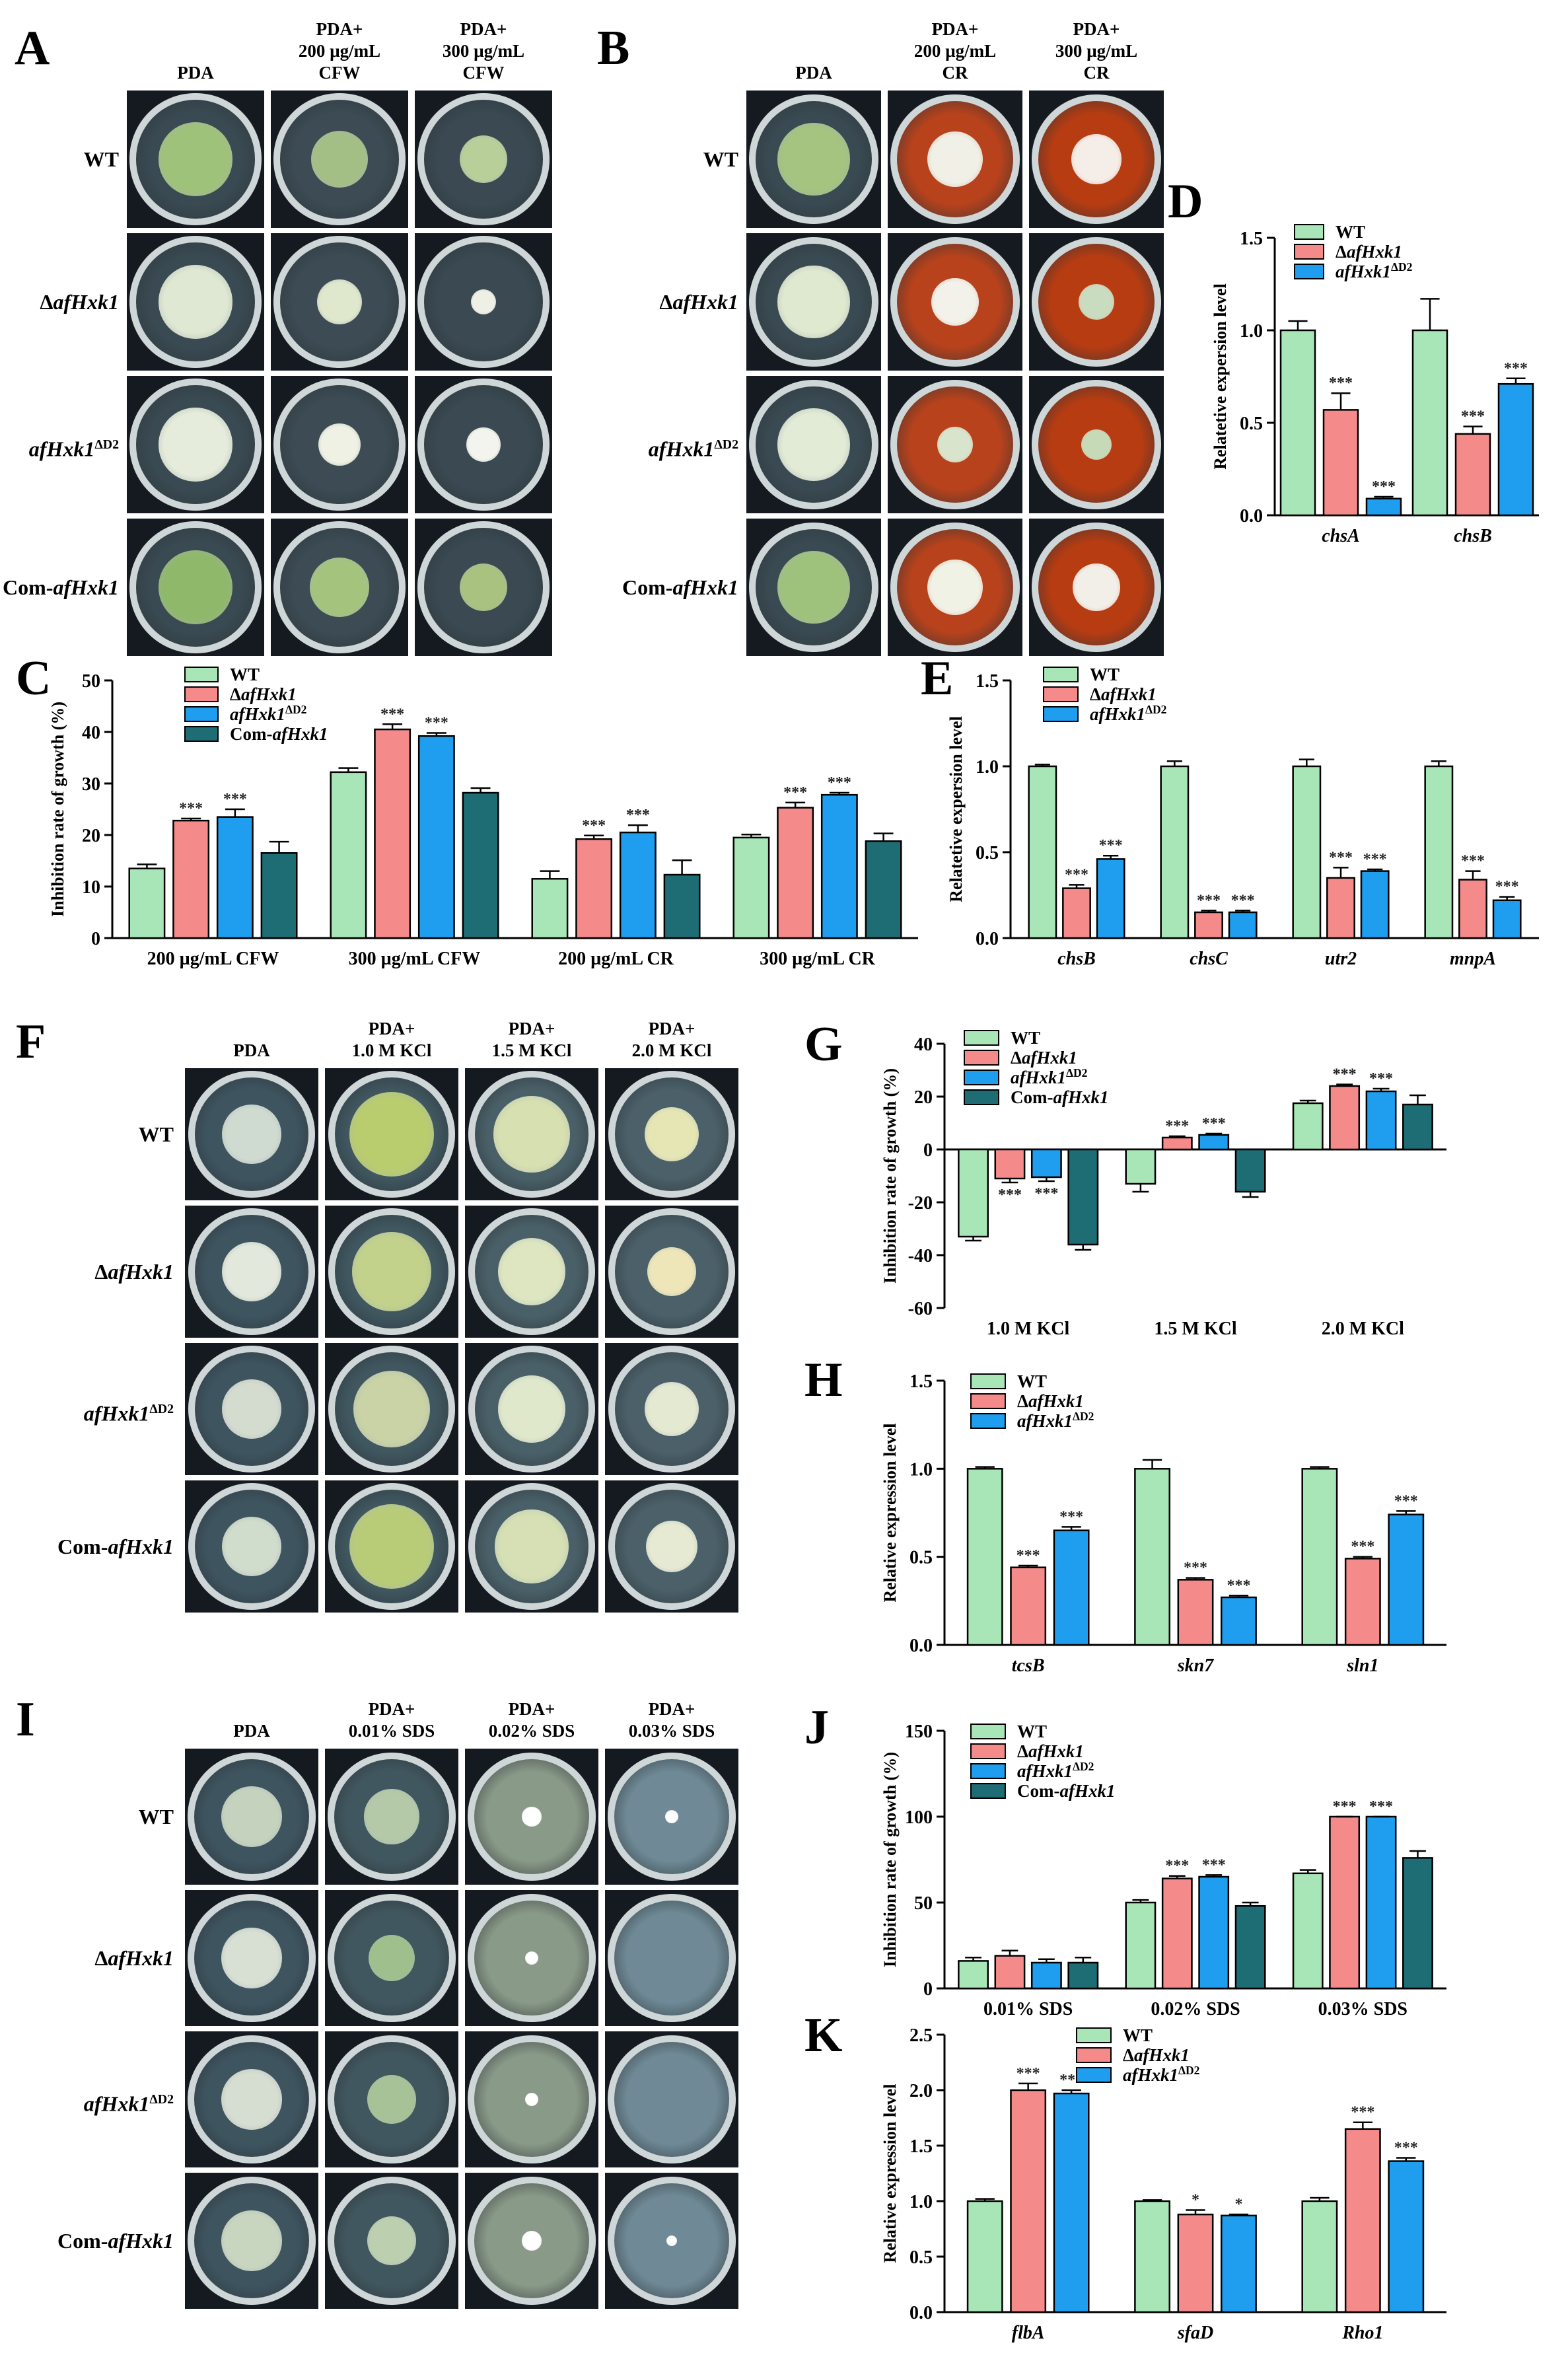 Image resolution: width=1568 pixels, height=2361 pixels. Describe the element at coordinates (987, 853) in the screenshot. I see `y-tick-label: 0.5` at that location.